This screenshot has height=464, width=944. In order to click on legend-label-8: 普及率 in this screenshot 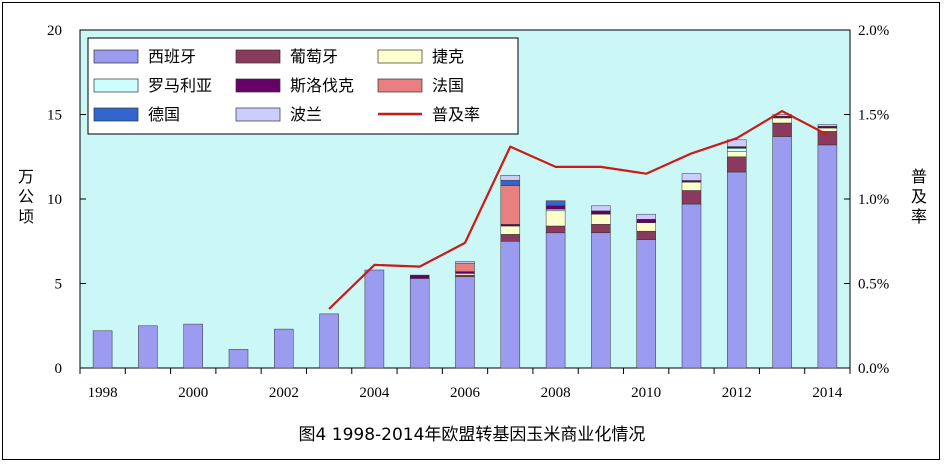, I will do `click(456, 114)`.